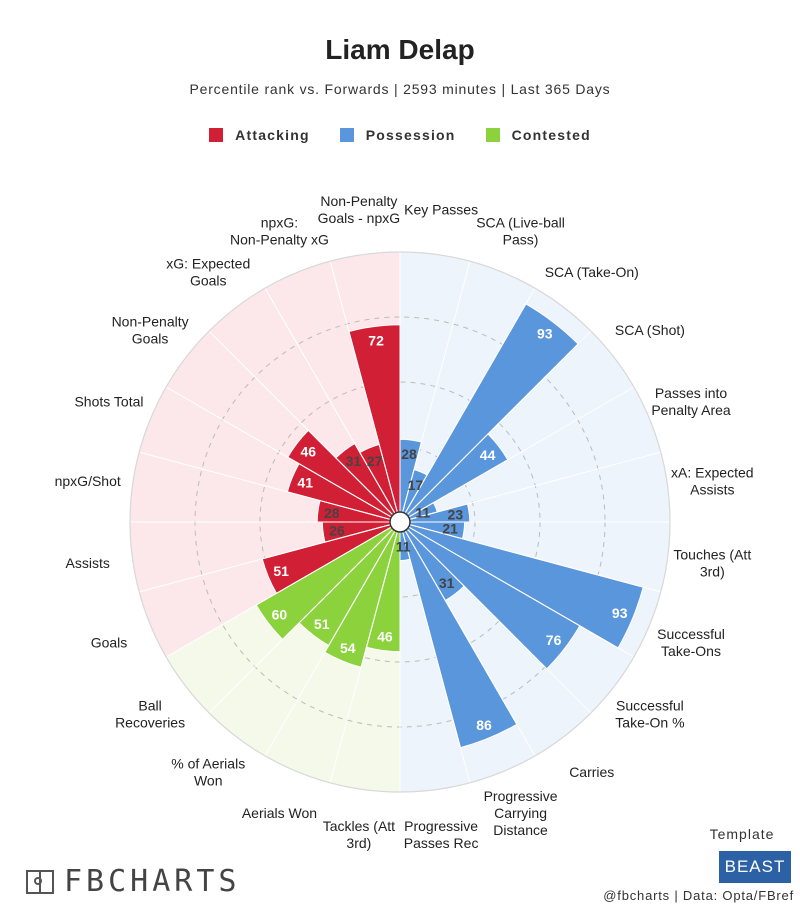  Describe the element at coordinates (492, 135) in the screenshot. I see `legend-swatch-contested` at that location.